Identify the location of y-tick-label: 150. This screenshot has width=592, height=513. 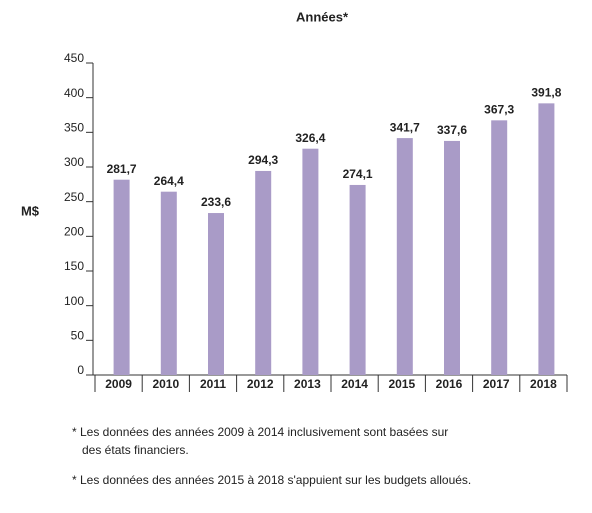
(74, 266).